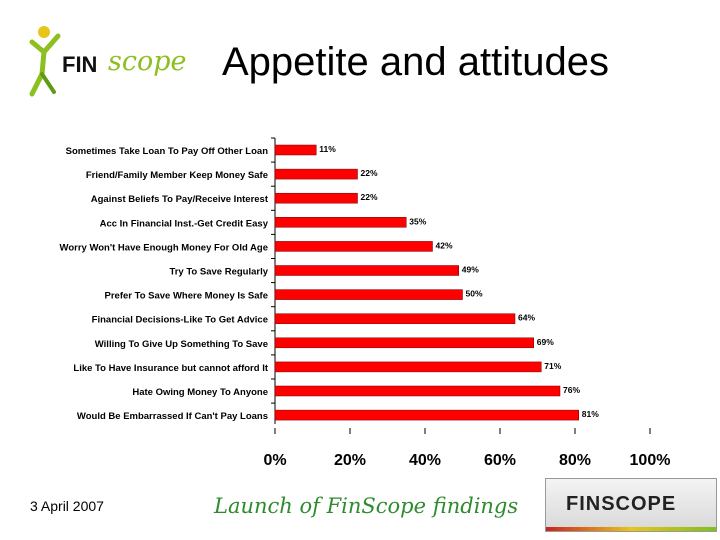  Describe the element at coordinates (172, 416) in the screenshot. I see `category-label: Would Be Embarrassed If Can't Pay Loans` at that location.